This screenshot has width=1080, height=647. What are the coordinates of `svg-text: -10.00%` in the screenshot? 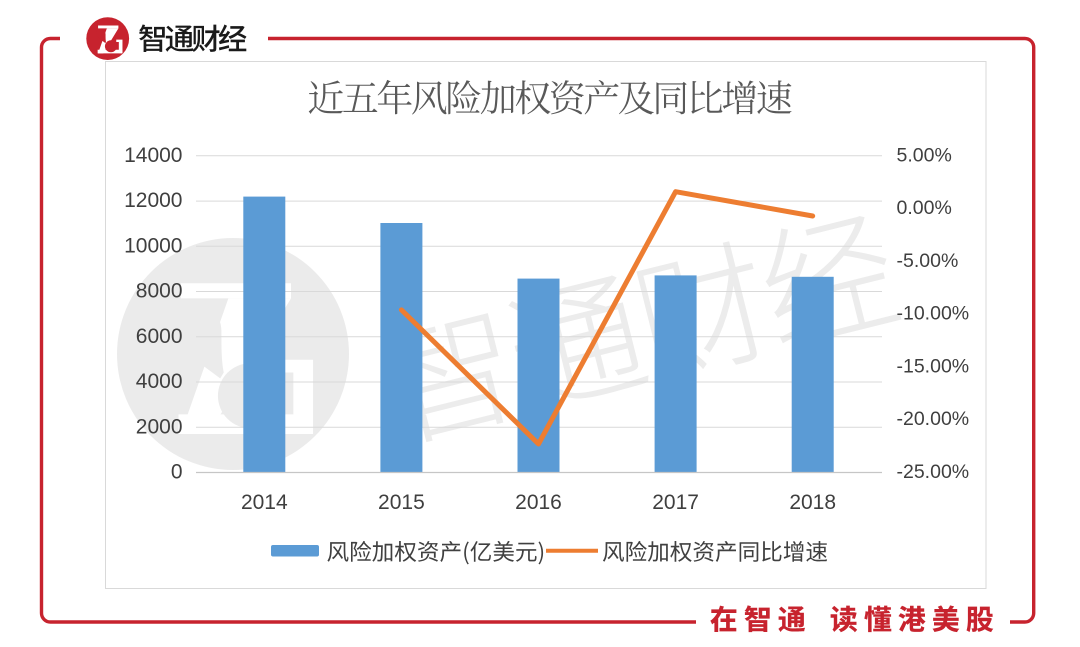 It's located at (933, 314).